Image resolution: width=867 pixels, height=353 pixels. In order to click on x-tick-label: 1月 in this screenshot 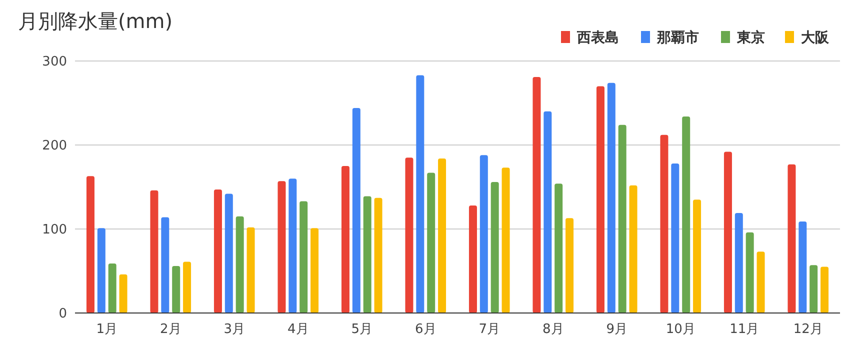, I will do `click(107, 329)`.